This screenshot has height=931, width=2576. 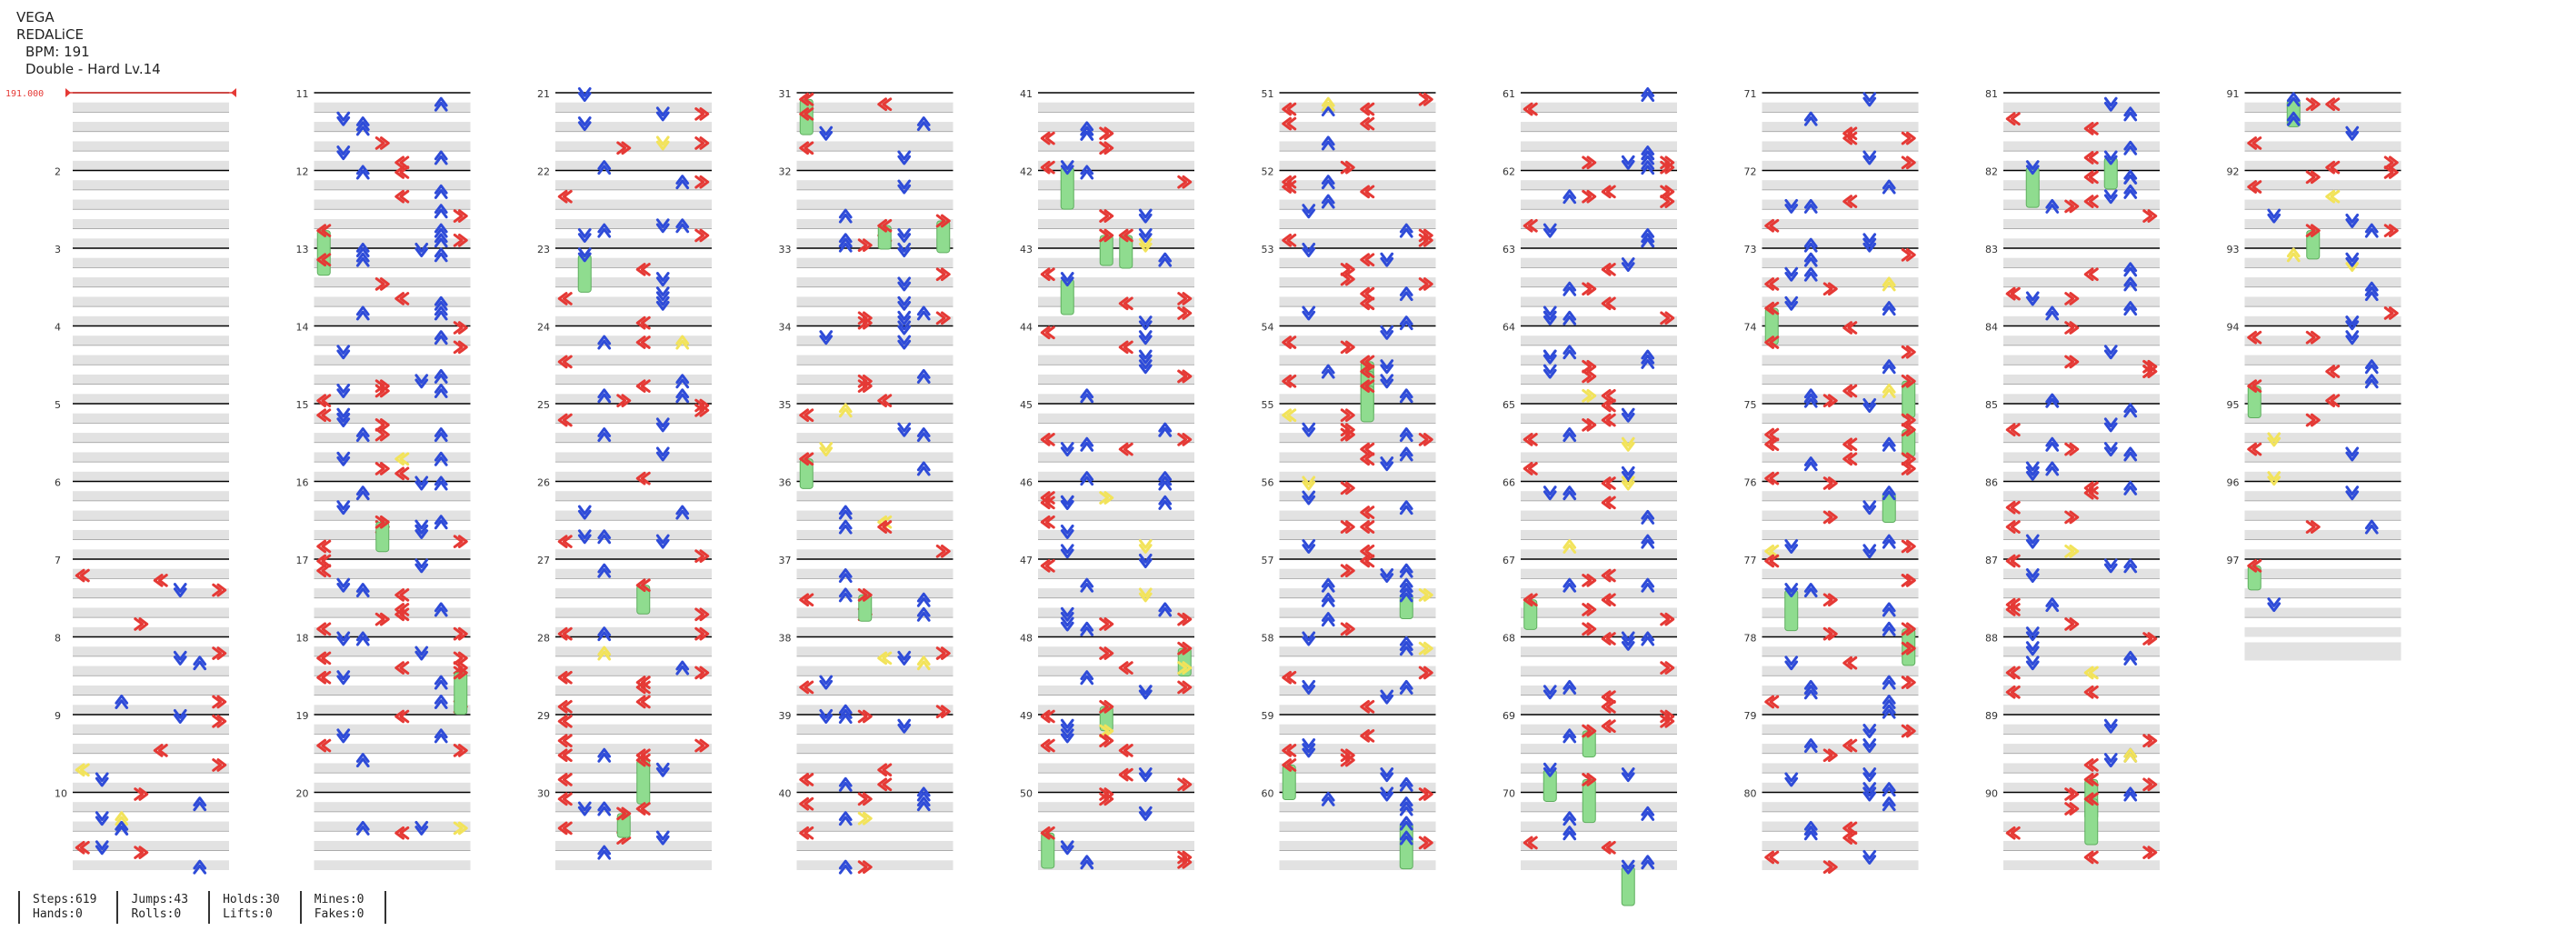 What do you see at coordinates (302, 328) in the screenshot?
I see `measure-number: 14` at bounding box center [302, 328].